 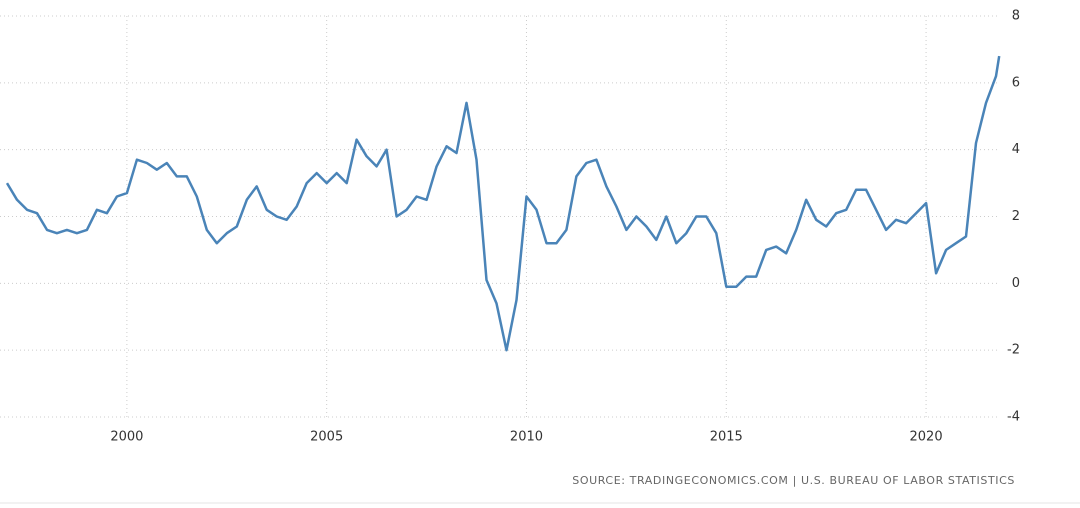 I want to click on x-tick-label: 2015, so click(x=726, y=437).